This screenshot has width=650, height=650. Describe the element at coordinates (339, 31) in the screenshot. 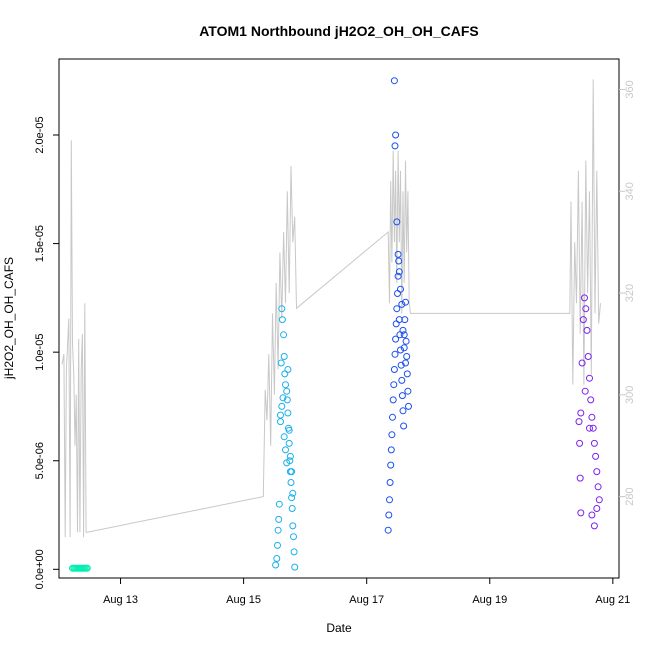

I see `chart-title: ATOM1 Northbound jH2O2_OH_OH_CAFS` at that location.